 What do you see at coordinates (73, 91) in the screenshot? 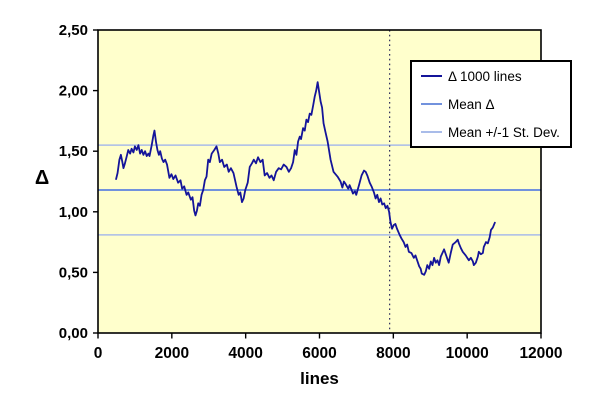
I see `y-axis-tick-label: 2,00` at bounding box center [73, 91].